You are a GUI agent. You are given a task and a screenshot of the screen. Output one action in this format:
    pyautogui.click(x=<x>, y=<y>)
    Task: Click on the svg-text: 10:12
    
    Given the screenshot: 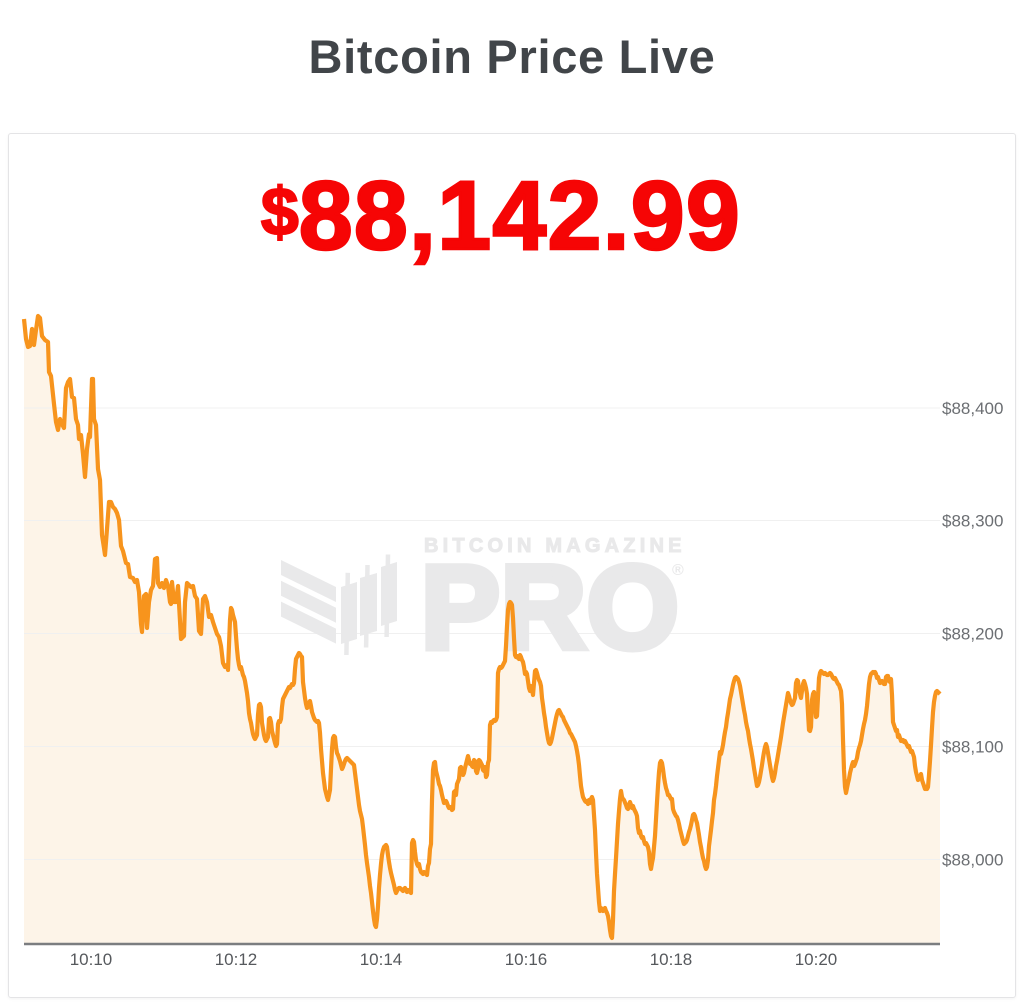 What is the action you would take?
    pyautogui.click(x=236, y=959)
    